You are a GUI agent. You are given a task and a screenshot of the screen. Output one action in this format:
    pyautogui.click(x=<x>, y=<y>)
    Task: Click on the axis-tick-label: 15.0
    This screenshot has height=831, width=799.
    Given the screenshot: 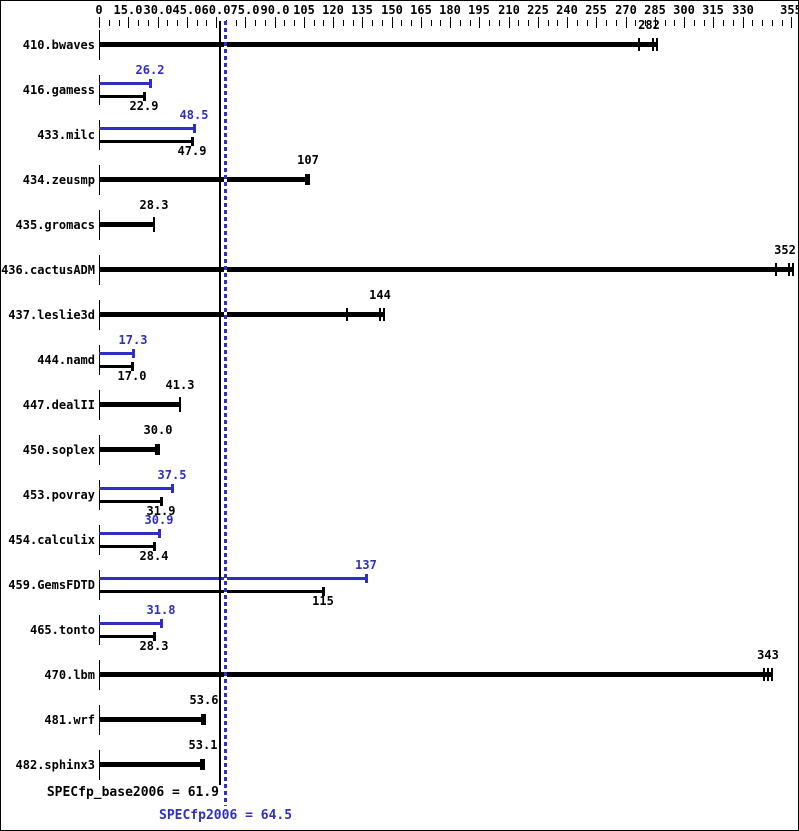 What is the action you would take?
    pyautogui.click(x=128, y=10)
    